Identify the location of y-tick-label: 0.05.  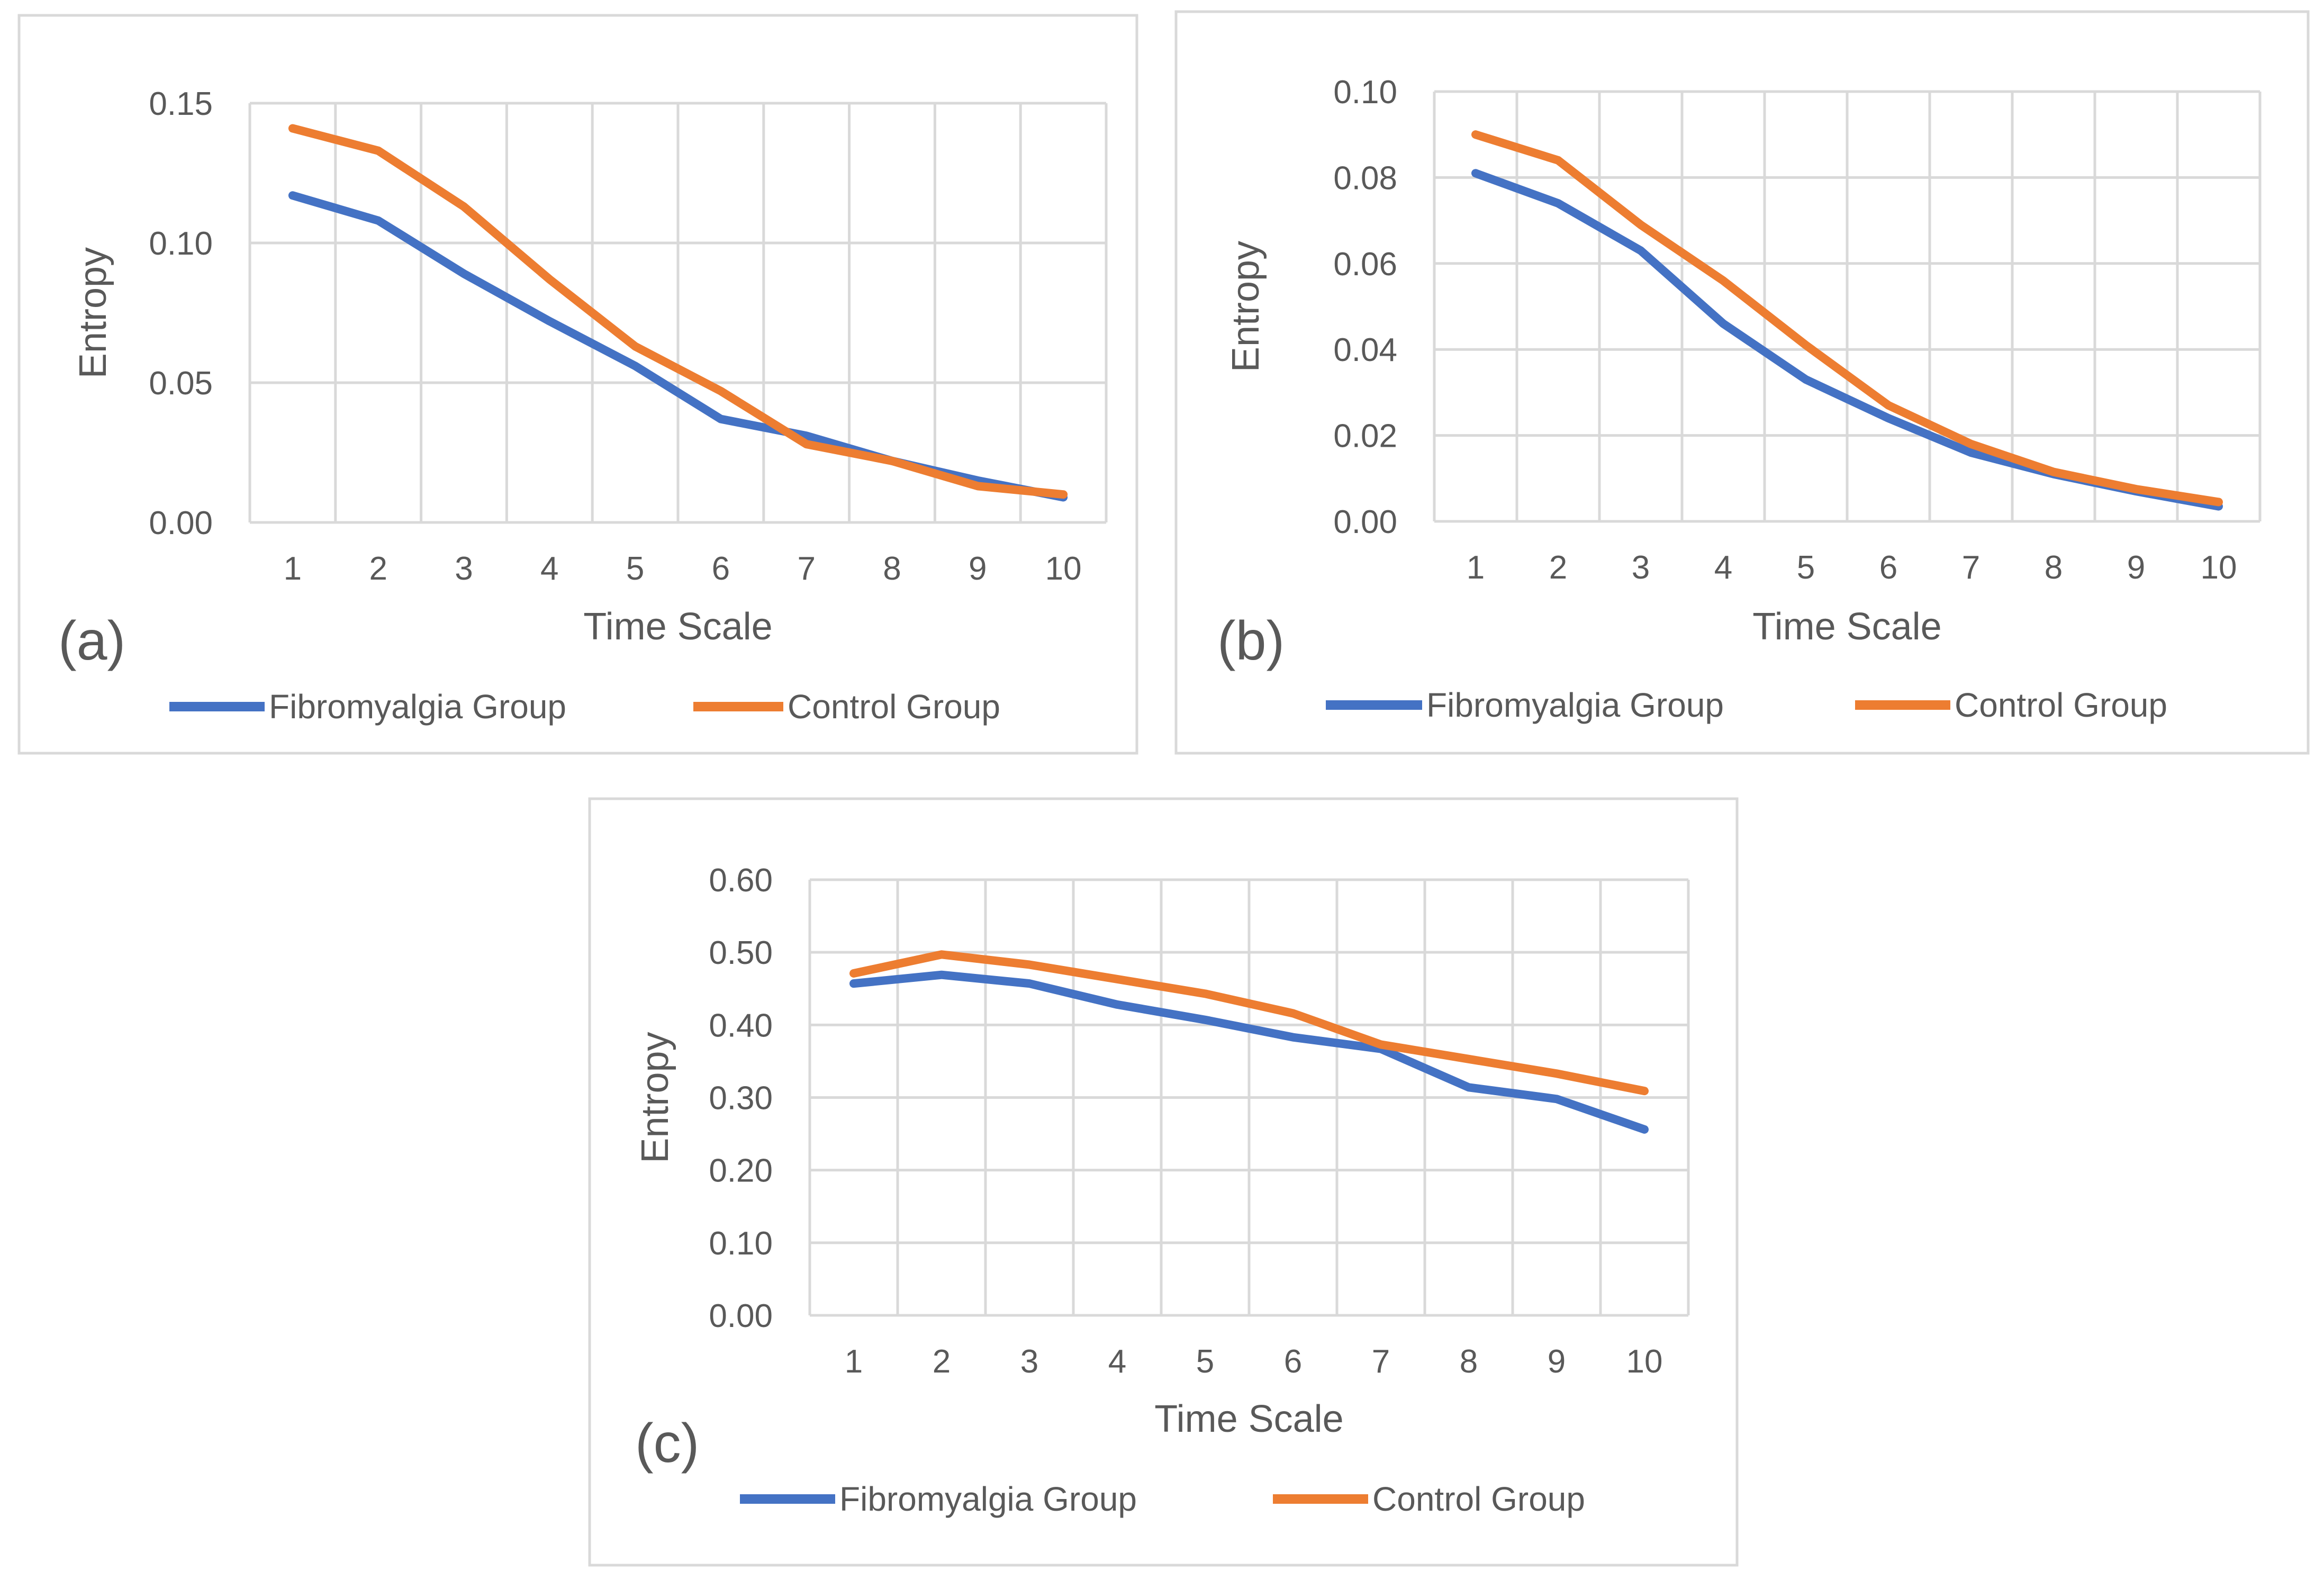
(181, 384).